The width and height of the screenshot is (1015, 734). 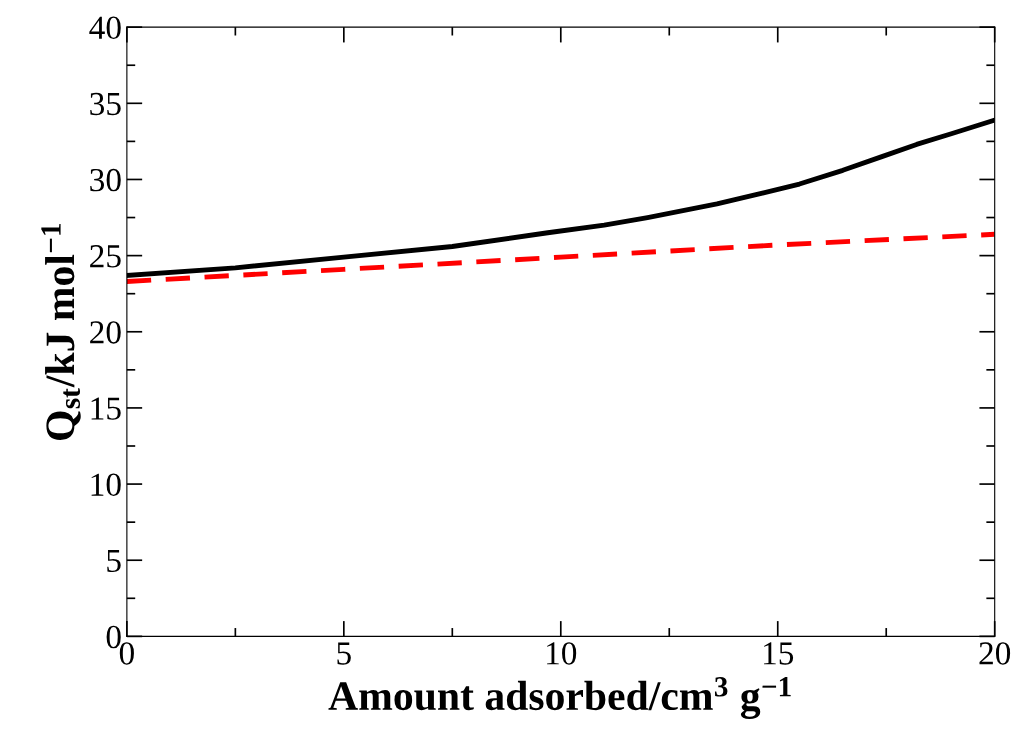 What do you see at coordinates (61, 332) in the screenshot?
I see `y-axis-title: Q$_{st}$/kJ mol$^{−1}$` at bounding box center [61, 332].